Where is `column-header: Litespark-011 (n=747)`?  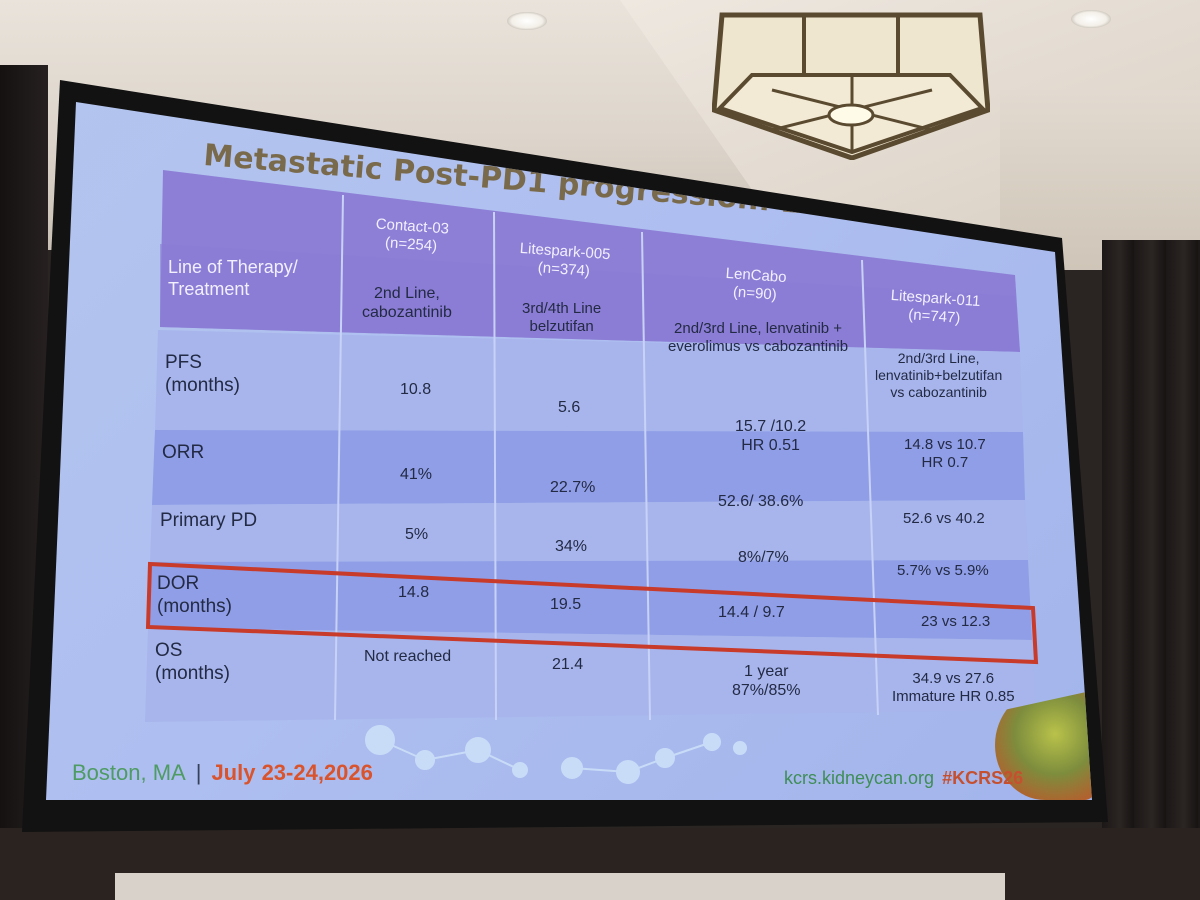 column-header: Litespark-011 (n=747) is located at coordinates (935, 306).